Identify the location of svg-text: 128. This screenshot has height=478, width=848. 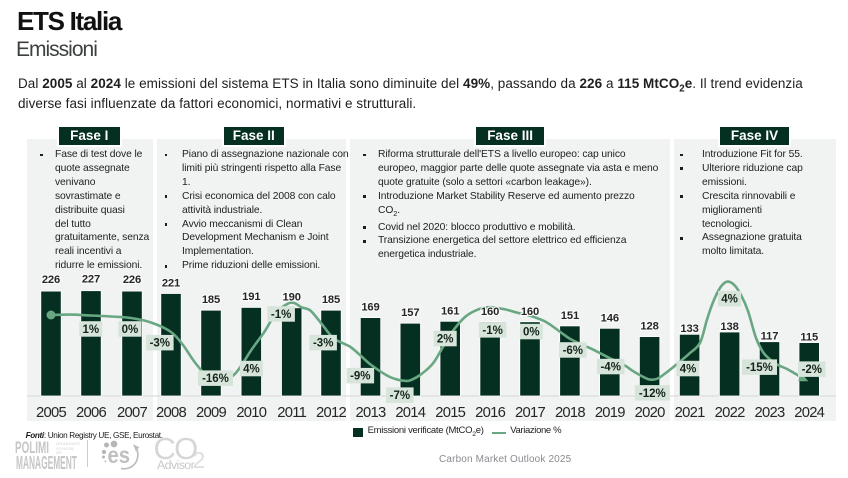
(649, 327).